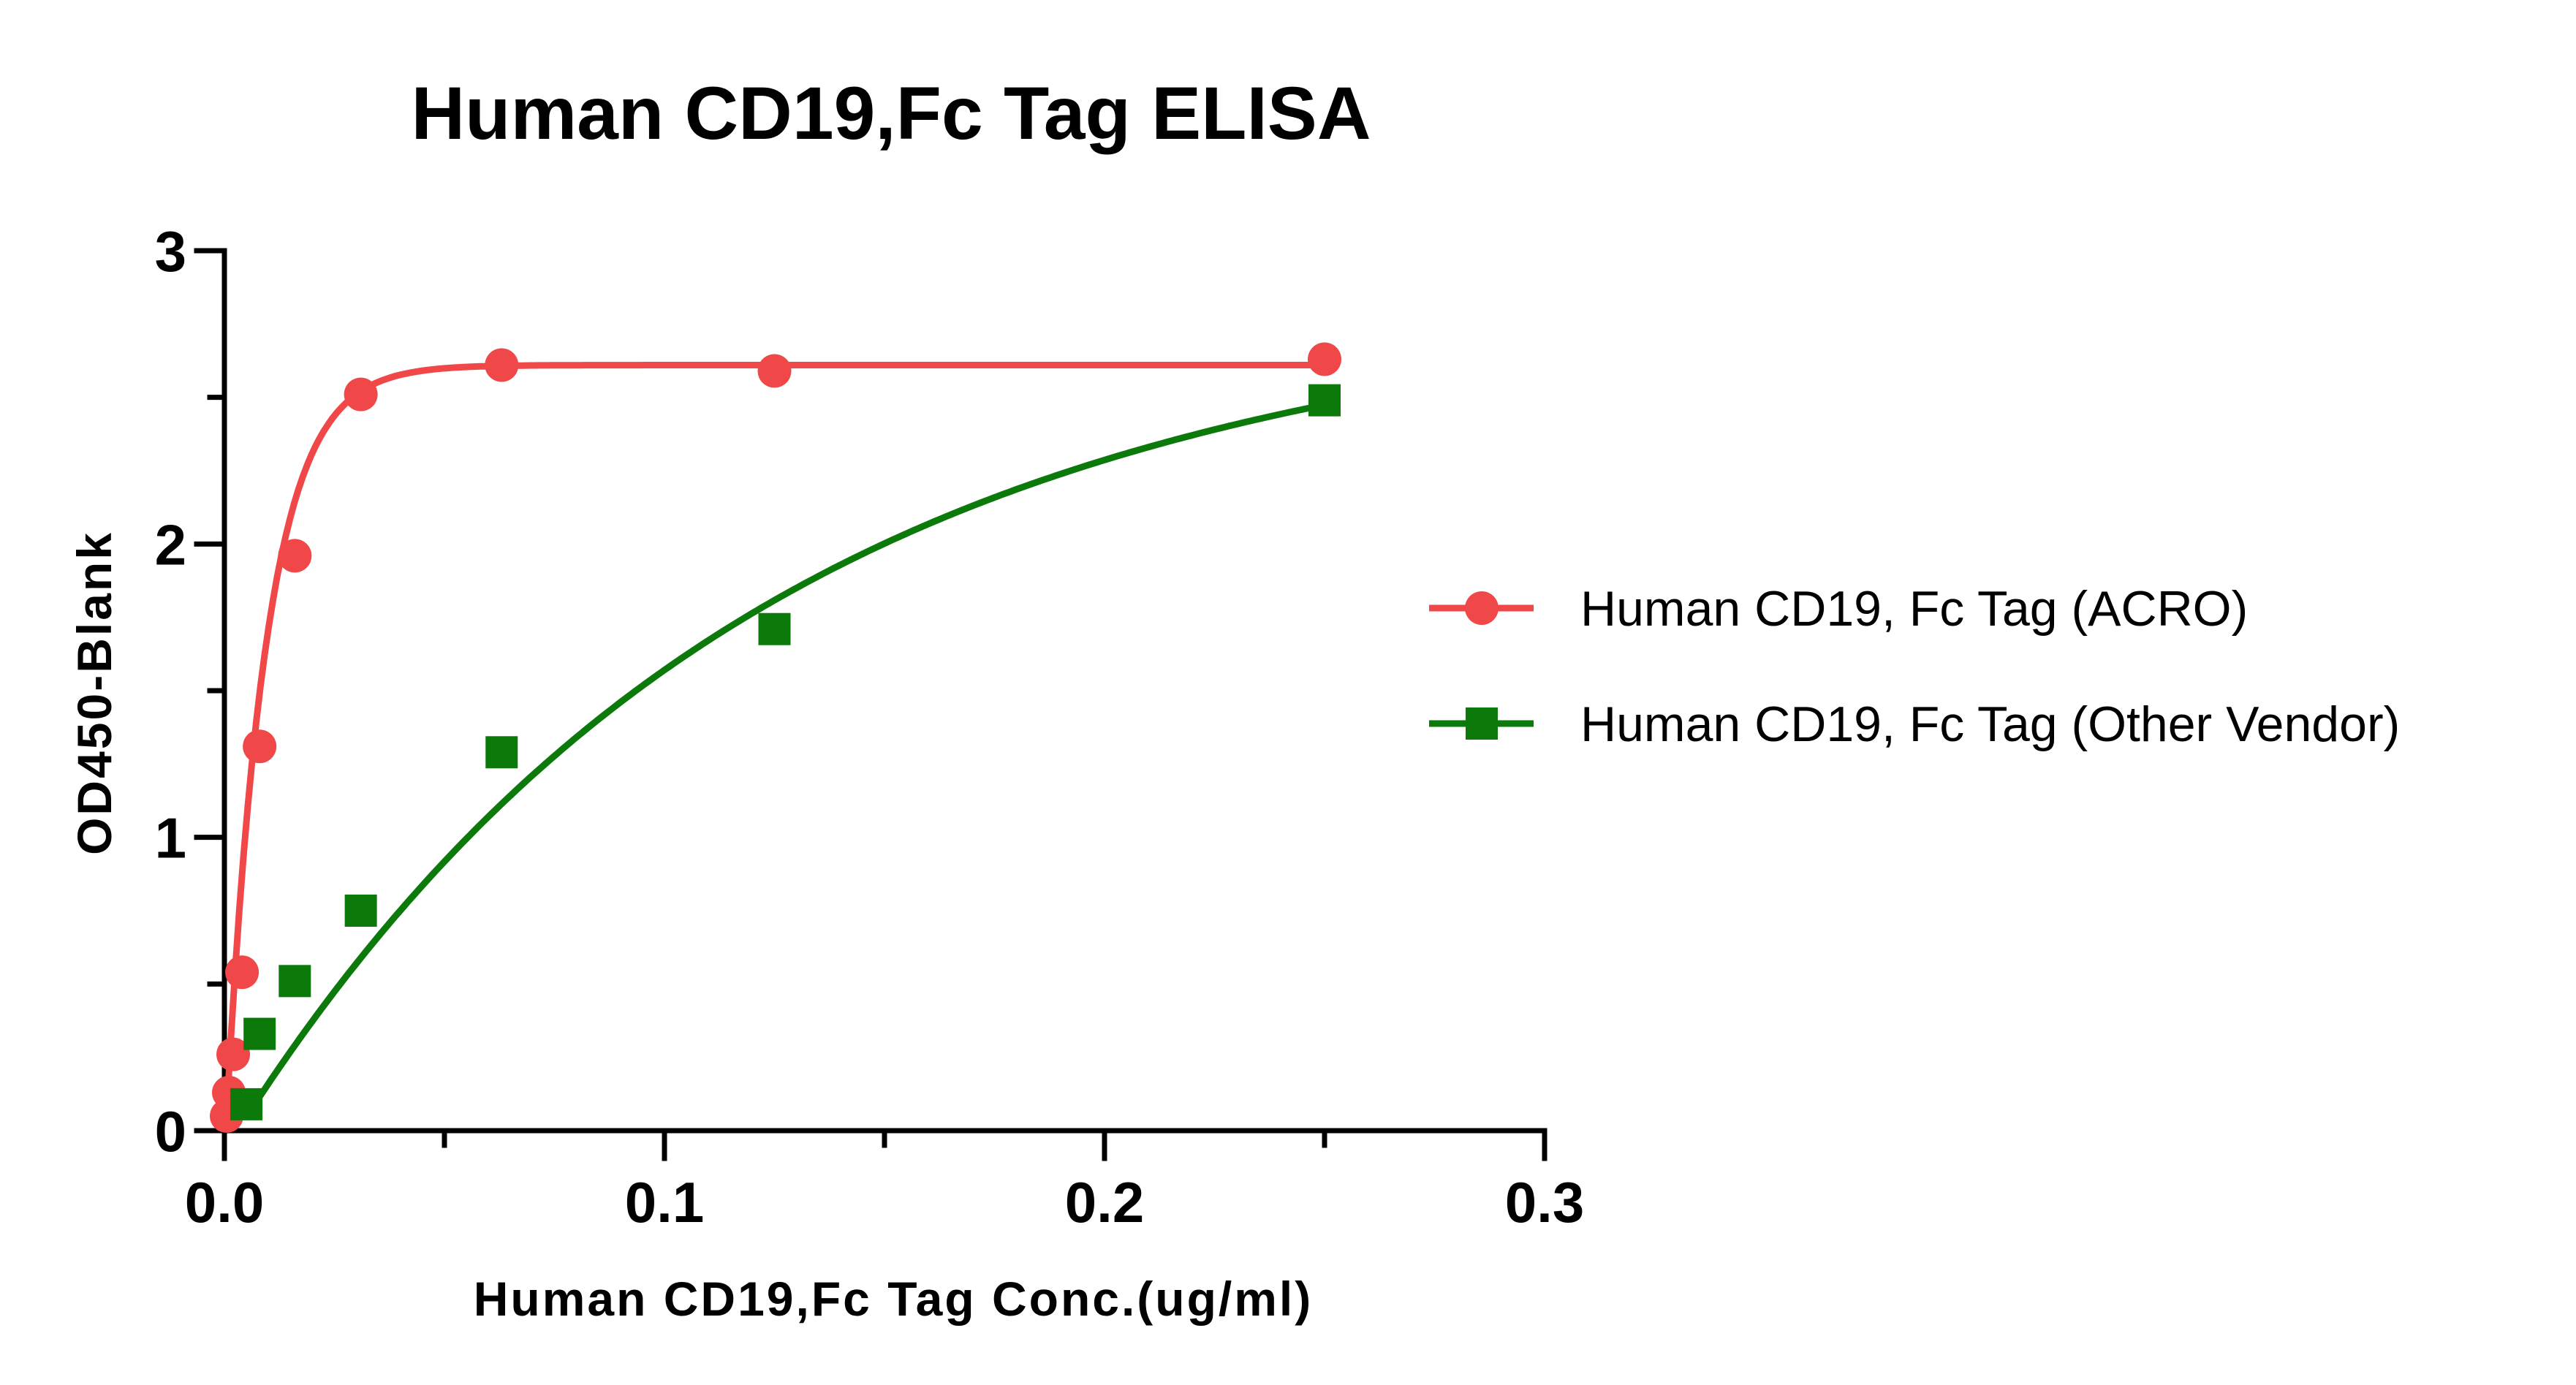 This screenshot has height=1385, width=2576. I want to click on y-axis-title: OD450-Blank, so click(94, 693).